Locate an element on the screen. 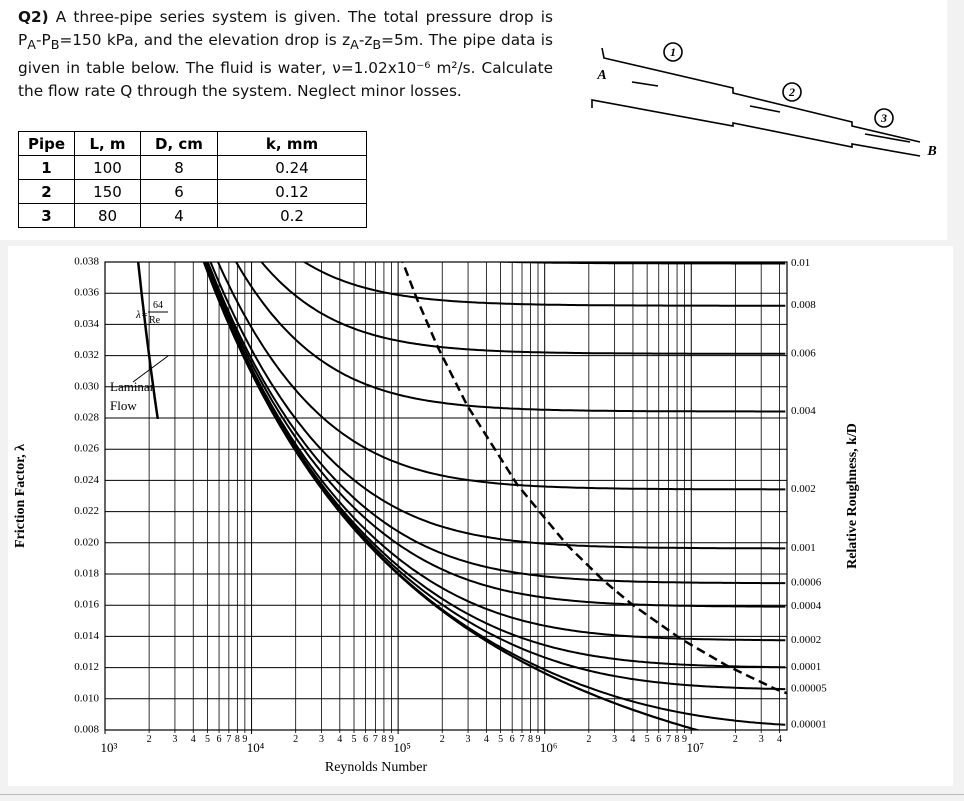 The width and height of the screenshot is (964, 801). divider is located at coordinates (482, 794).